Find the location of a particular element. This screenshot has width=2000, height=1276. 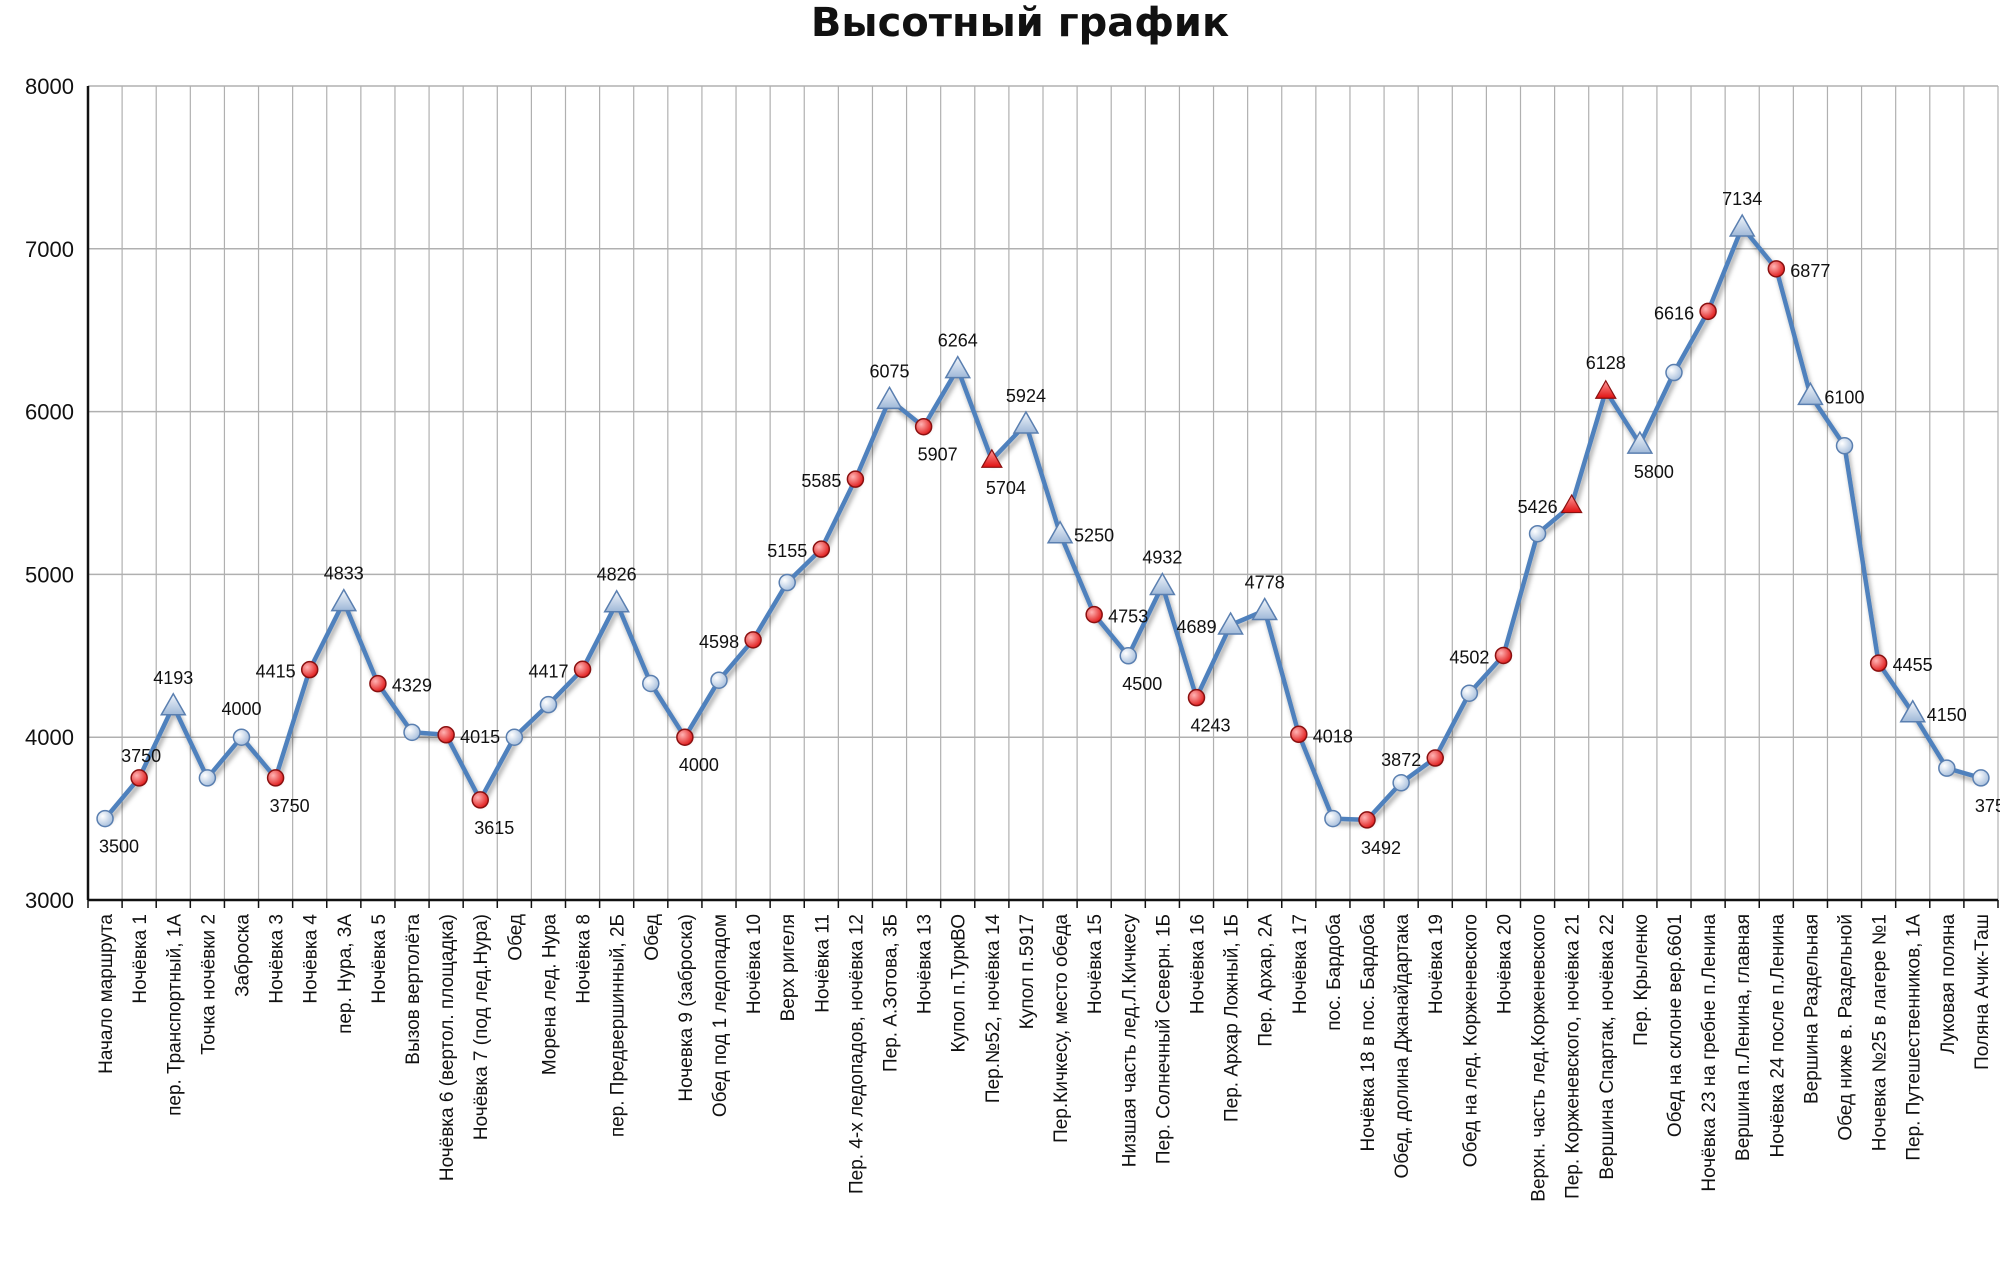

data-label: 4415 is located at coordinates (276, 672).